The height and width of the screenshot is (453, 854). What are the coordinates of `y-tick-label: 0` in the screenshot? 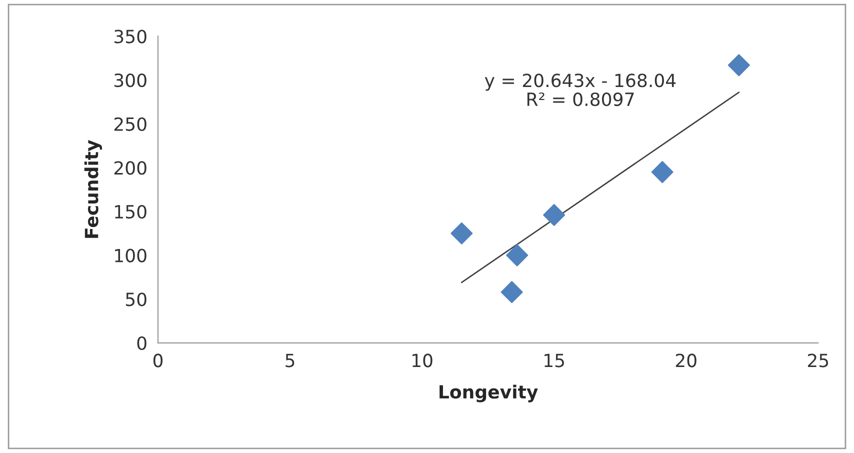 It's located at (141, 343).